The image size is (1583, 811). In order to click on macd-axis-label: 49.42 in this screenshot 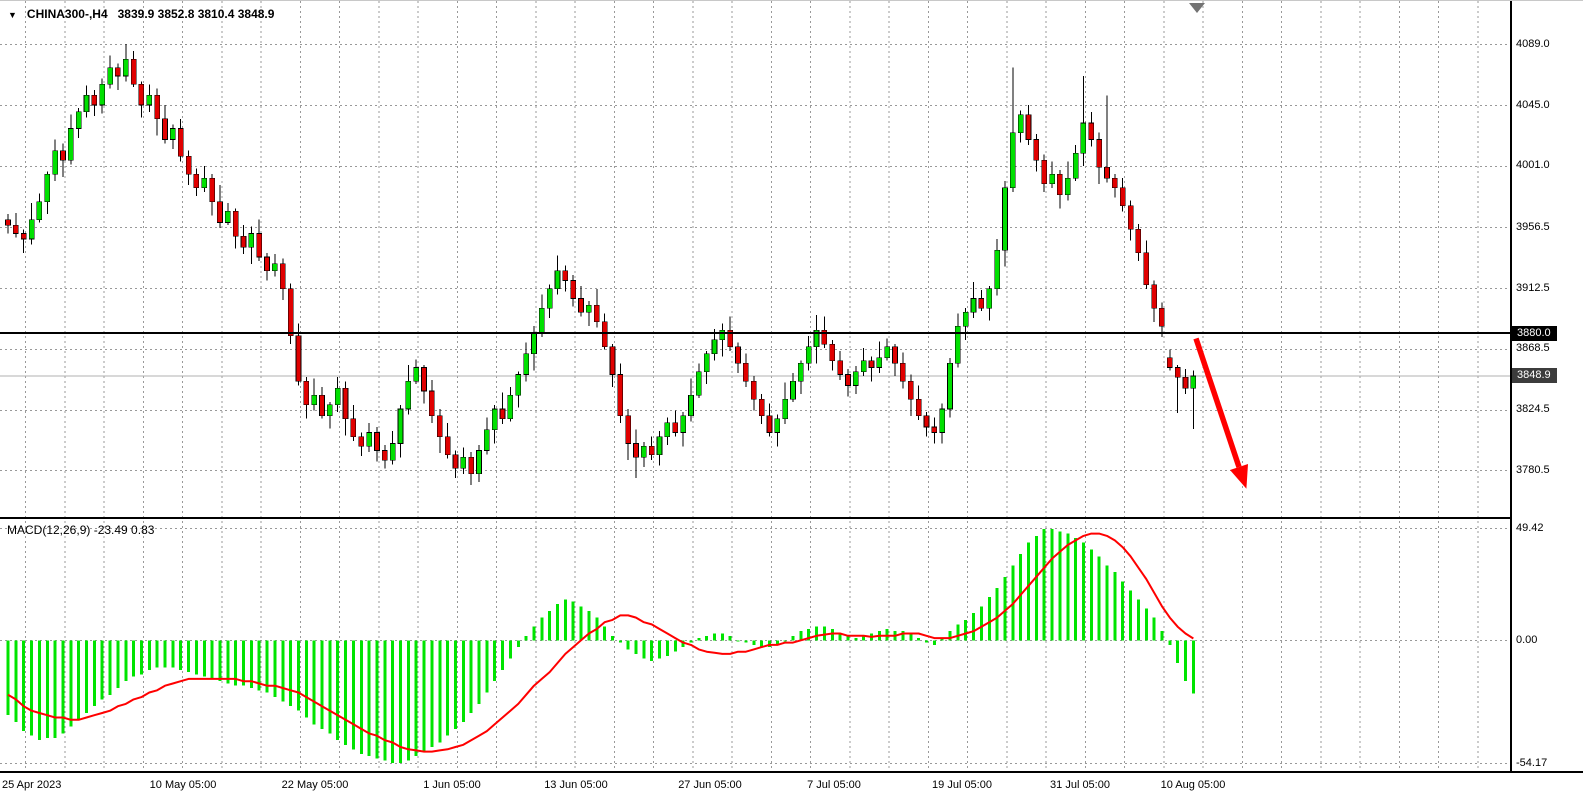, I will do `click(1530, 527)`.